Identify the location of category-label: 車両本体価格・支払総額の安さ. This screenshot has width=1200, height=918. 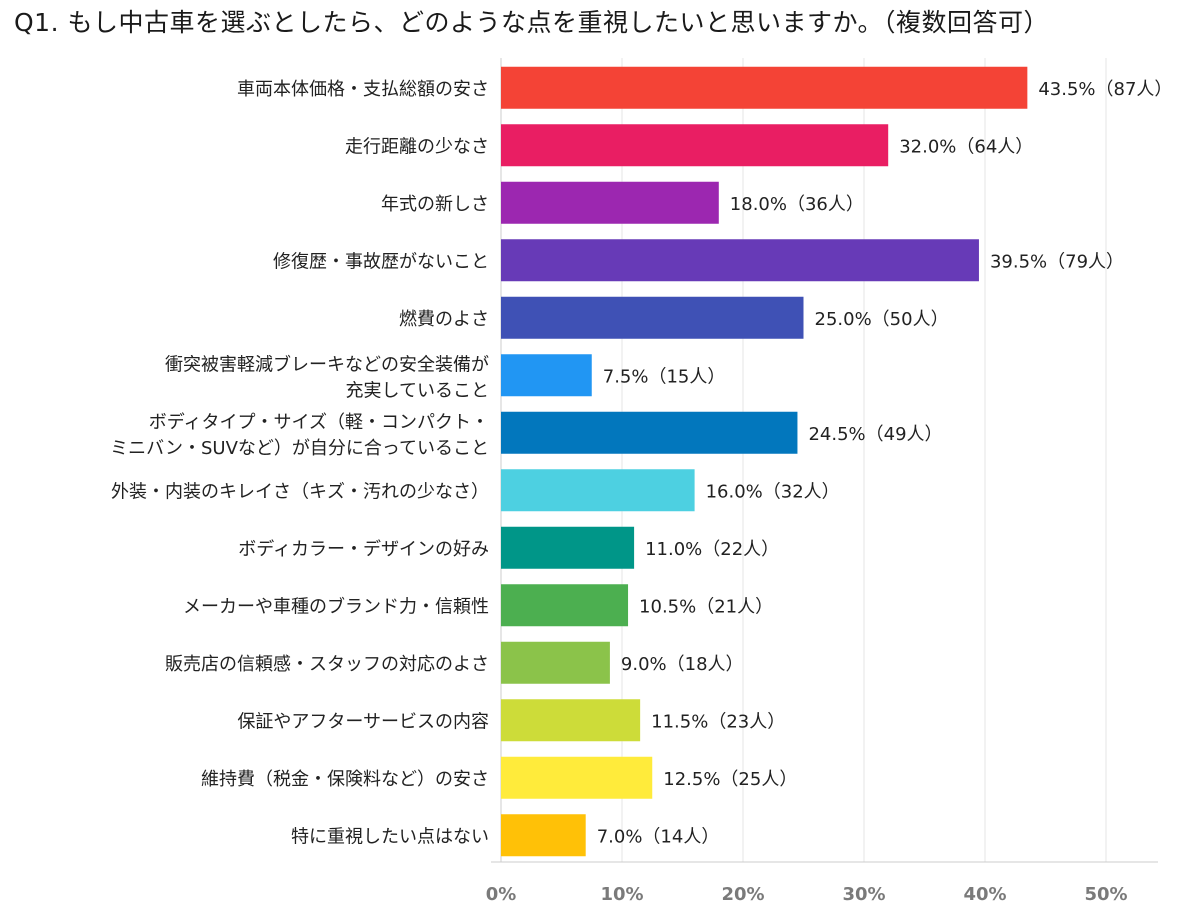
(363, 89).